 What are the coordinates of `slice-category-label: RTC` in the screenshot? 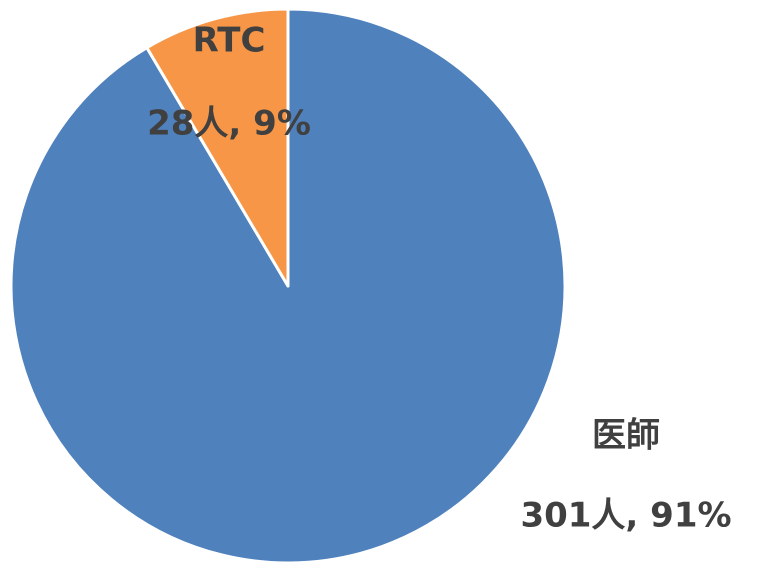 It's located at (229, 41).